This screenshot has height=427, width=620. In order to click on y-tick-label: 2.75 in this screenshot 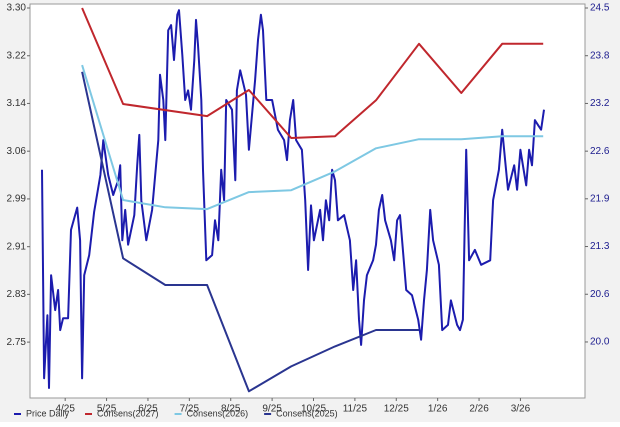, I will do `click(17, 342)`.